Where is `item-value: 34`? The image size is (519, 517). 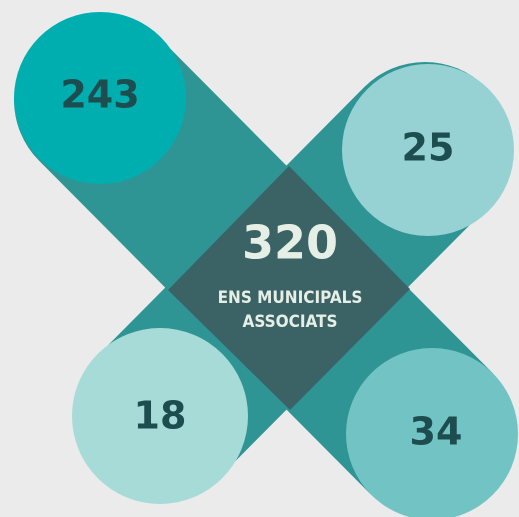
item-value: 34 is located at coordinates (436, 432).